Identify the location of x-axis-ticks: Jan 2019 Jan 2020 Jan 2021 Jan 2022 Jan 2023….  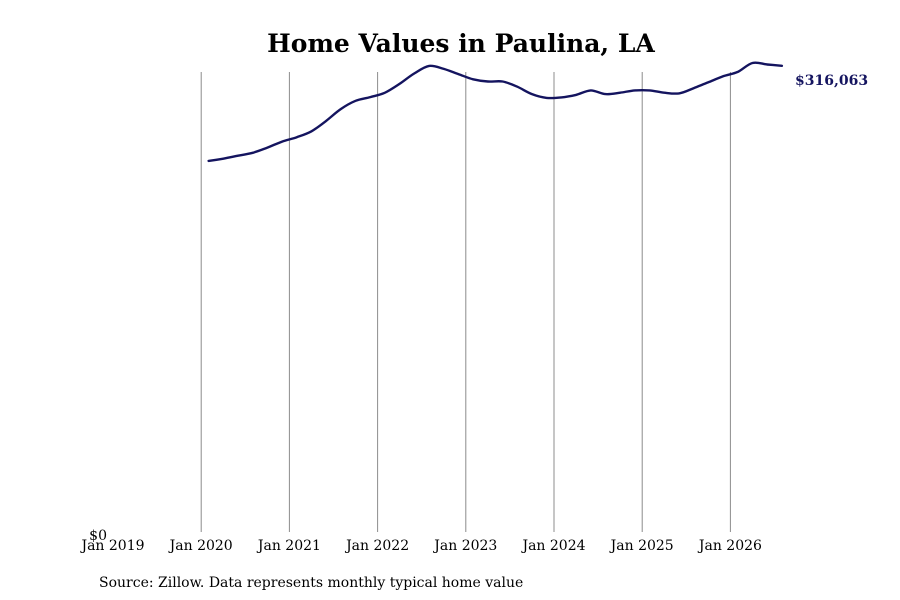
(420, 546).